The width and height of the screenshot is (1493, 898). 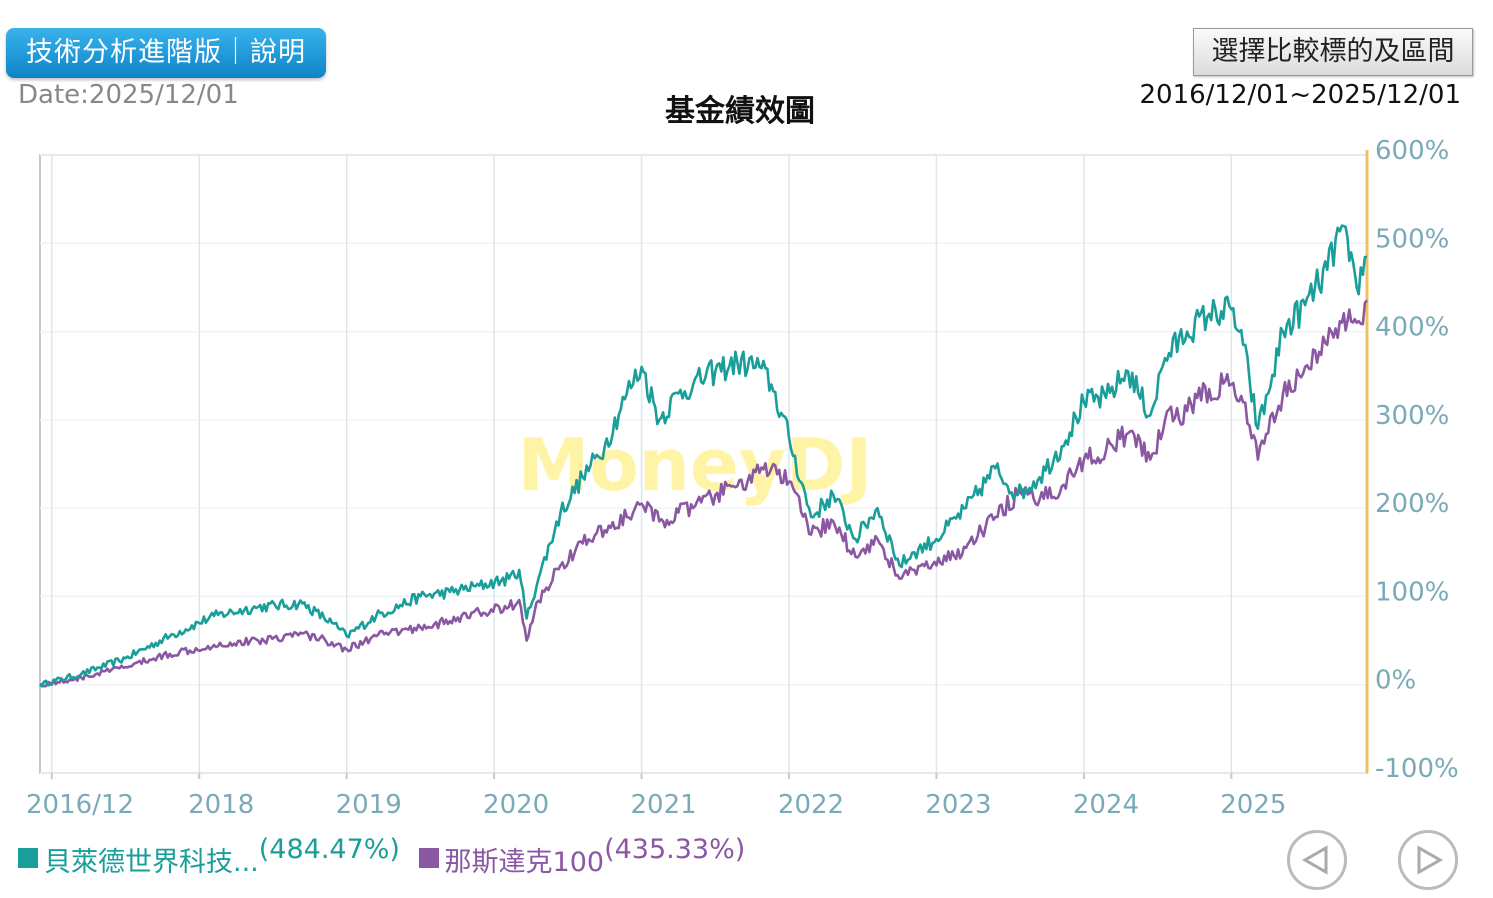 I want to click on x-tick-label: 2025, so click(x=1253, y=805).